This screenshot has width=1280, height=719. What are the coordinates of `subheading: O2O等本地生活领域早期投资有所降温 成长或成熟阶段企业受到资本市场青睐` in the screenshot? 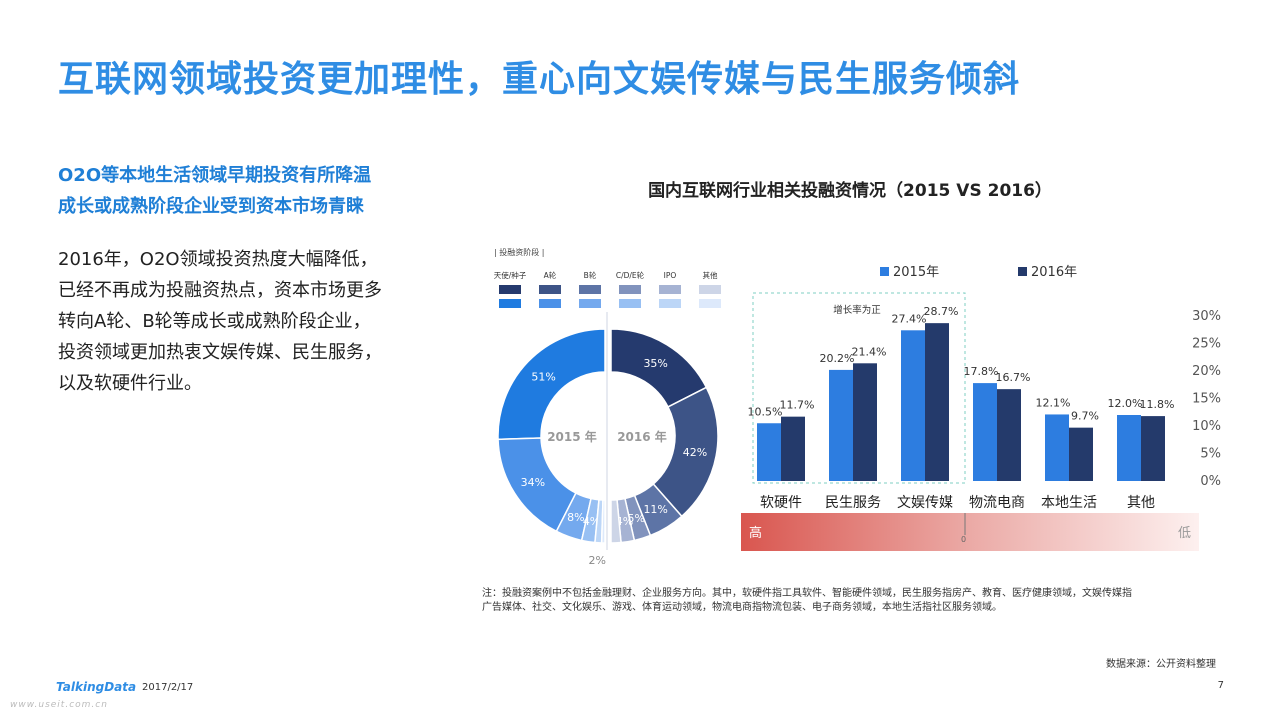 It's located at (214, 191).